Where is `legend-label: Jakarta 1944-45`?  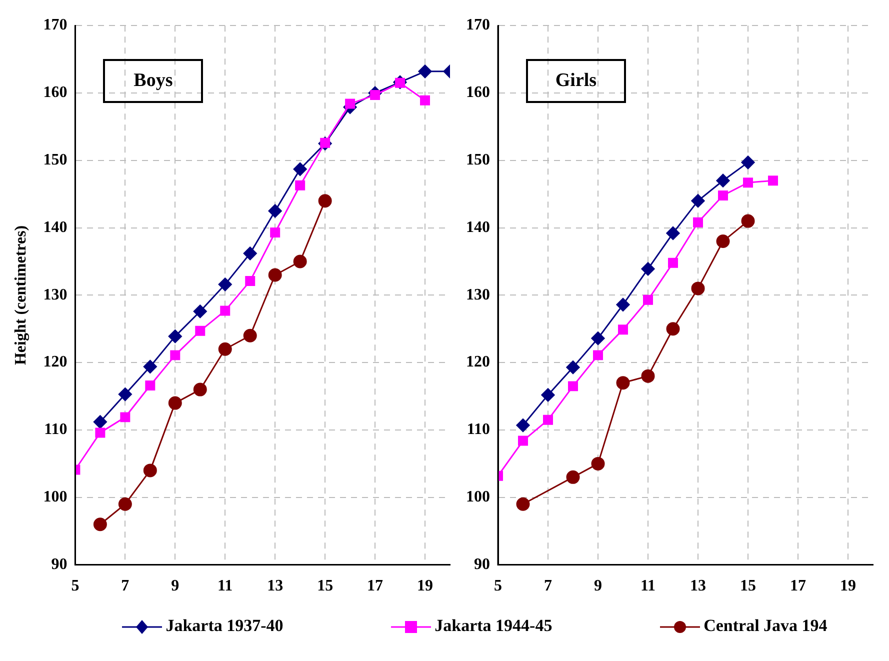 legend-label: Jakarta 1944-45 is located at coordinates (493, 625).